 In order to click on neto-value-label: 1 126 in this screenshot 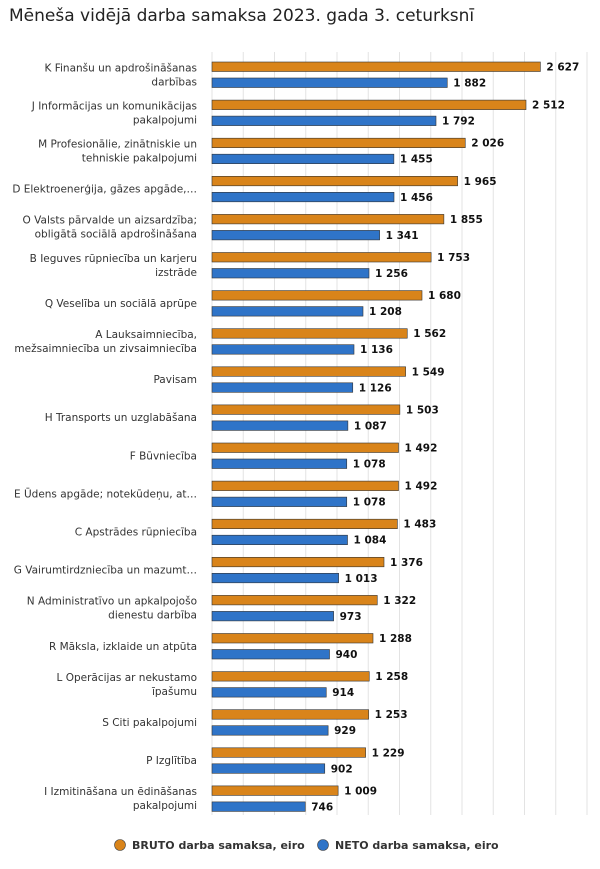, I will do `click(375, 388)`.